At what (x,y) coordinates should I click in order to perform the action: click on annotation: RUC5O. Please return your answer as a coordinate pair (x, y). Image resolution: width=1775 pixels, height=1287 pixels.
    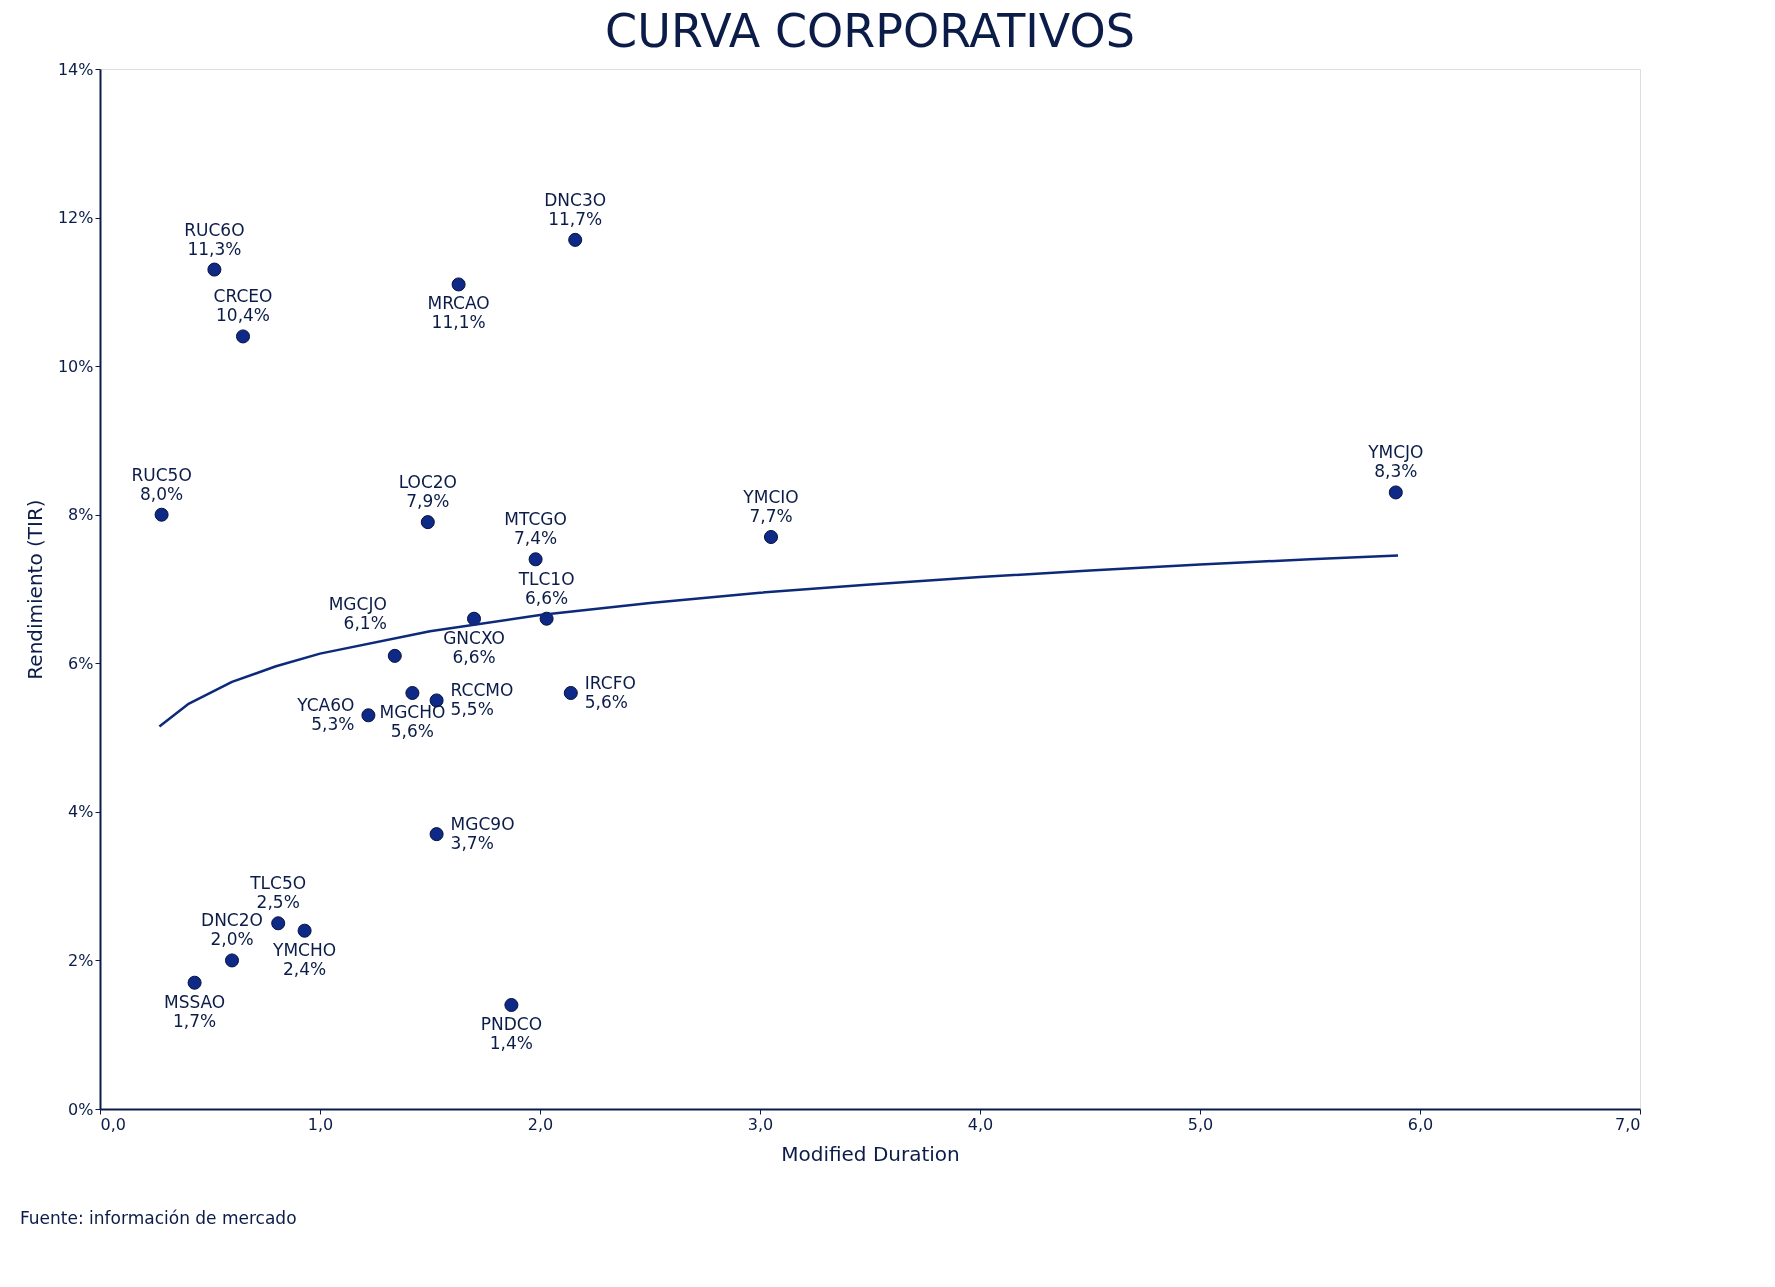
    Looking at the image, I should click on (161, 474).